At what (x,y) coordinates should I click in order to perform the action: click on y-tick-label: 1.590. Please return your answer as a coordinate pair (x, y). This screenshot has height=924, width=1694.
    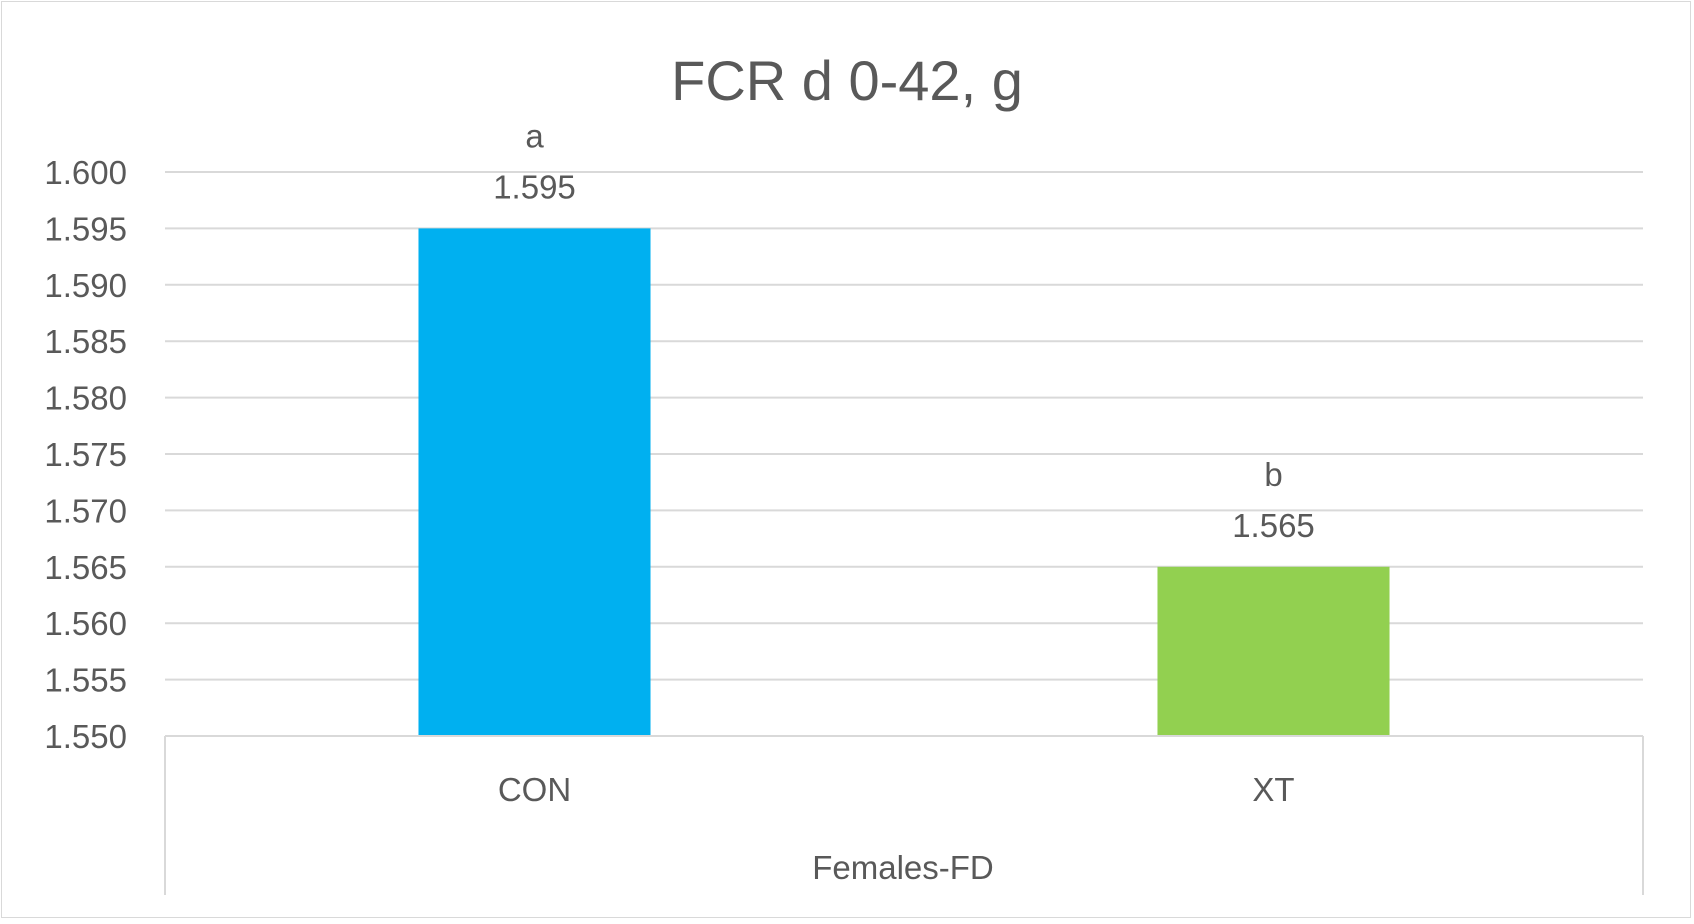
    Looking at the image, I should click on (85, 285).